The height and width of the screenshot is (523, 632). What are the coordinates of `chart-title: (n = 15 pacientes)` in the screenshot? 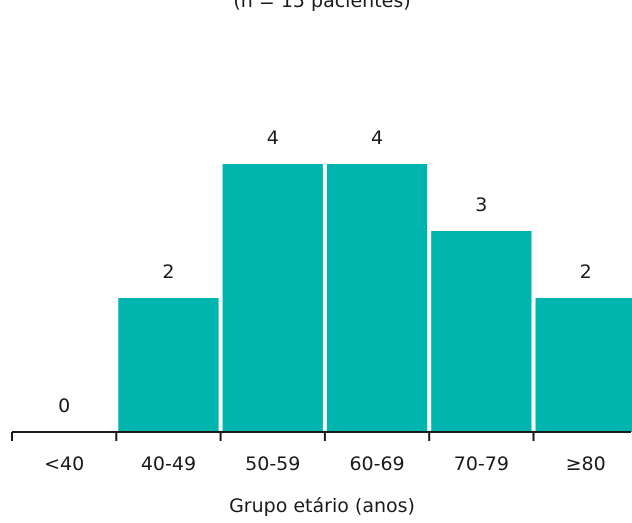 It's located at (321, 6).